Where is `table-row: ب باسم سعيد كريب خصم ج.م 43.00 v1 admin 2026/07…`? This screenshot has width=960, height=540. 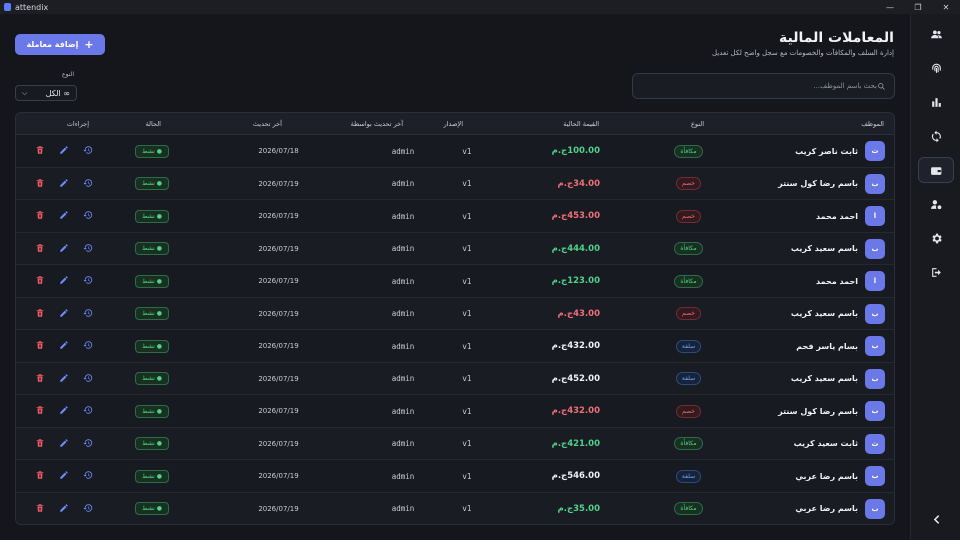 table-row: ب باسم سعيد كريب خصم ج.م 43.00 v1 admin 2026/07… is located at coordinates (455, 313).